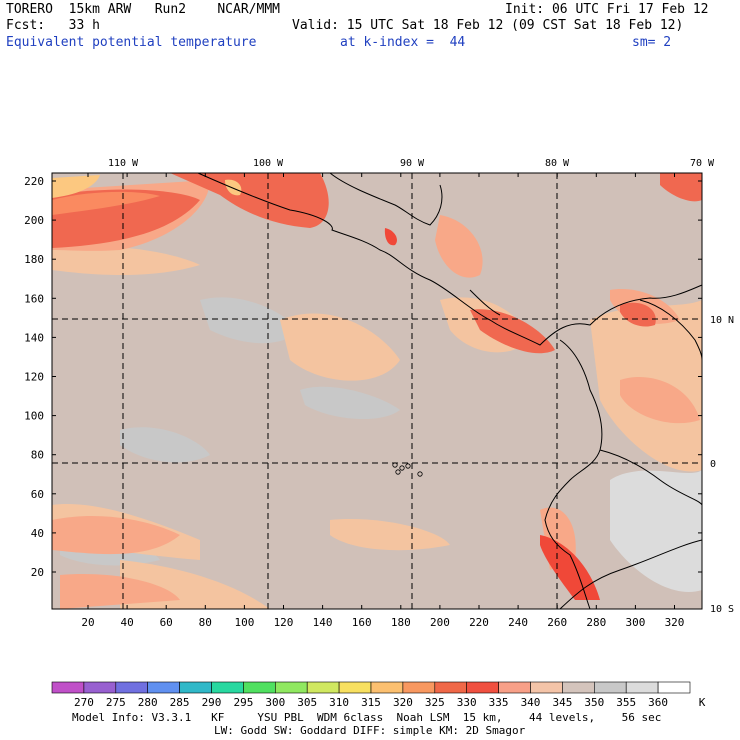 The image size is (740, 740). I want to click on latitude-label: 10 S, so click(722, 609).